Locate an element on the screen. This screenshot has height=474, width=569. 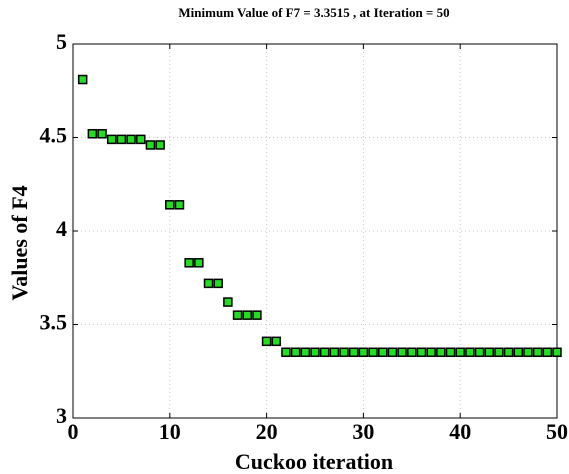
x-tick-label: 20 is located at coordinates (267, 431).